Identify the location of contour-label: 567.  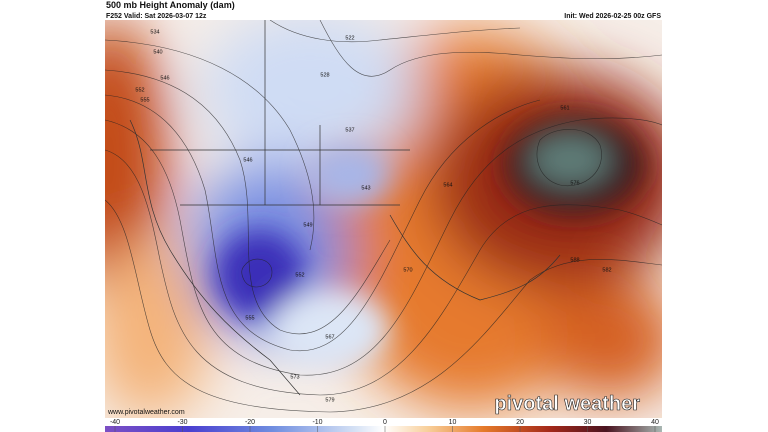
(329, 337).